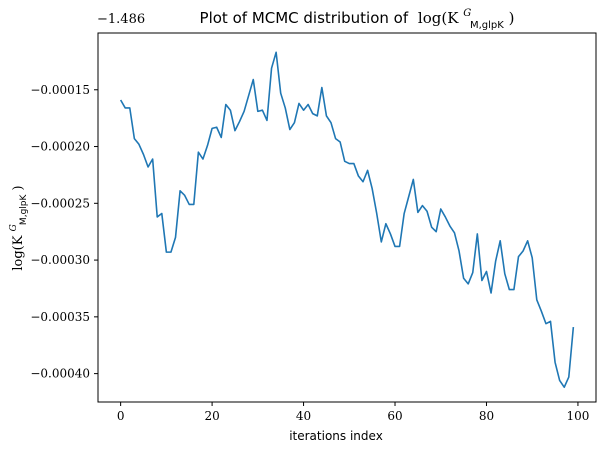 This screenshot has height=451, width=604. Describe the element at coordinates (303, 416) in the screenshot. I see `x-tick-label: 40` at that location.